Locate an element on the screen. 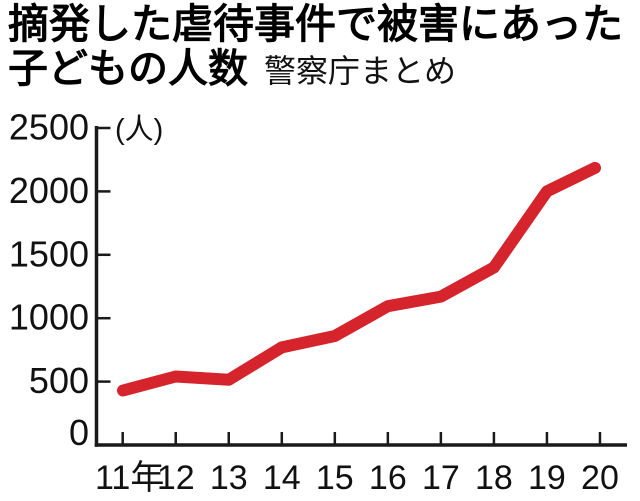  x-axis-label: 14 is located at coordinates (282, 478).